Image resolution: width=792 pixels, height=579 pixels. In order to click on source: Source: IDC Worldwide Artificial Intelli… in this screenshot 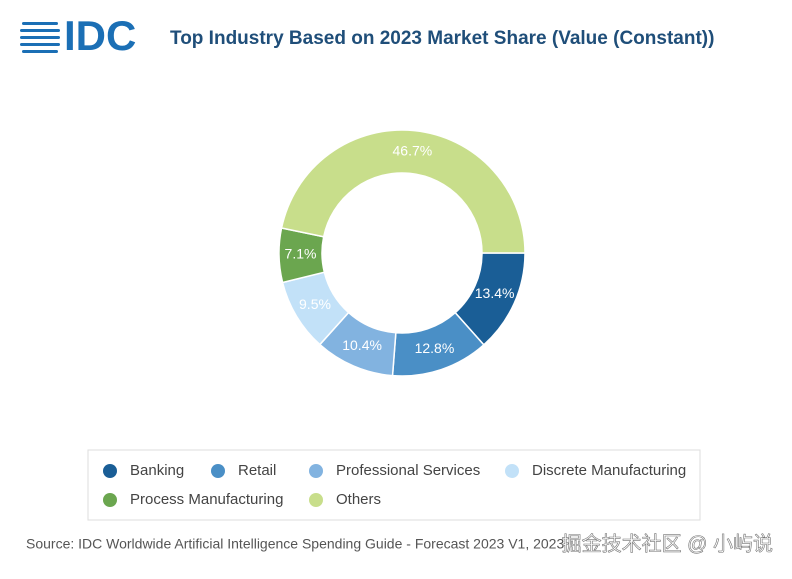, I will do `click(295, 544)`.